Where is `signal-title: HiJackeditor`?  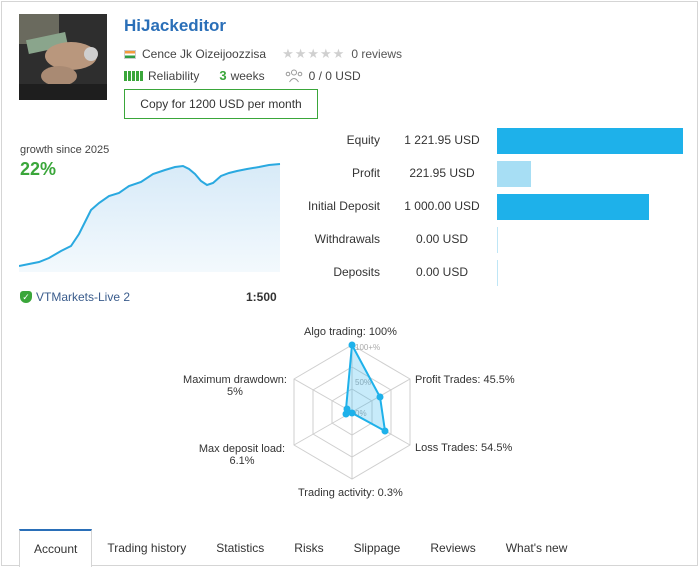
signal-title: HiJackeditor is located at coordinates (175, 25).